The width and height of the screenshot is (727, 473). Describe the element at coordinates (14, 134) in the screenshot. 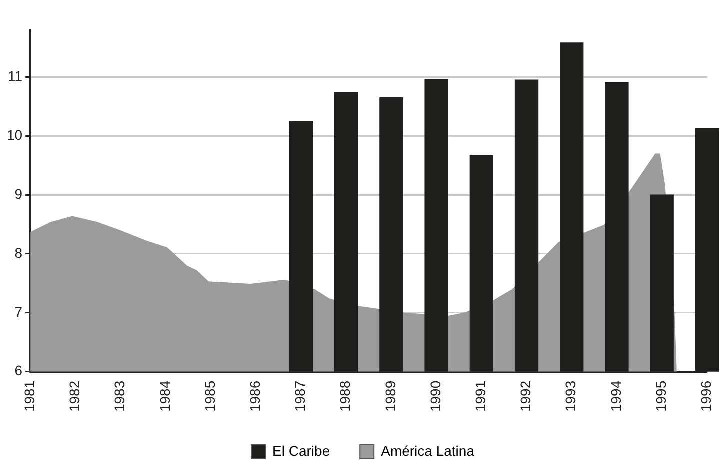

I see `y-tick-label: 10` at that location.